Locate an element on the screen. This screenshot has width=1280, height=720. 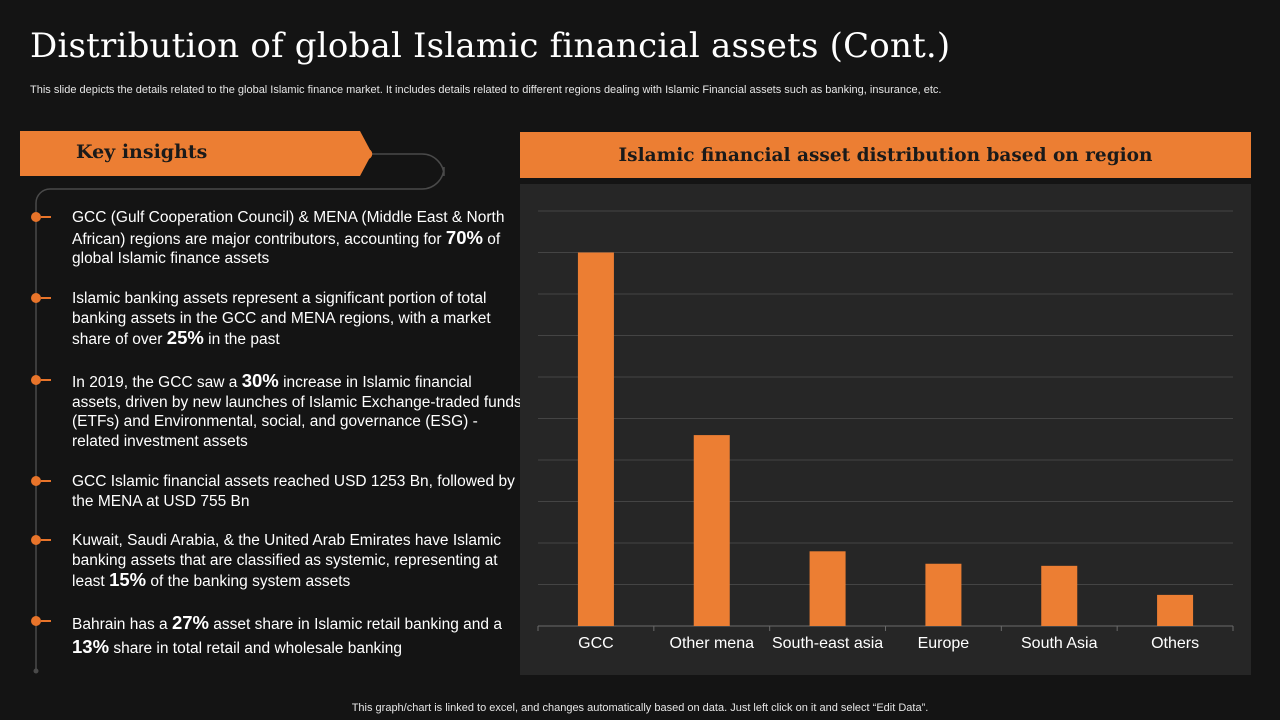
x-tick-label: Europe is located at coordinates (944, 643).